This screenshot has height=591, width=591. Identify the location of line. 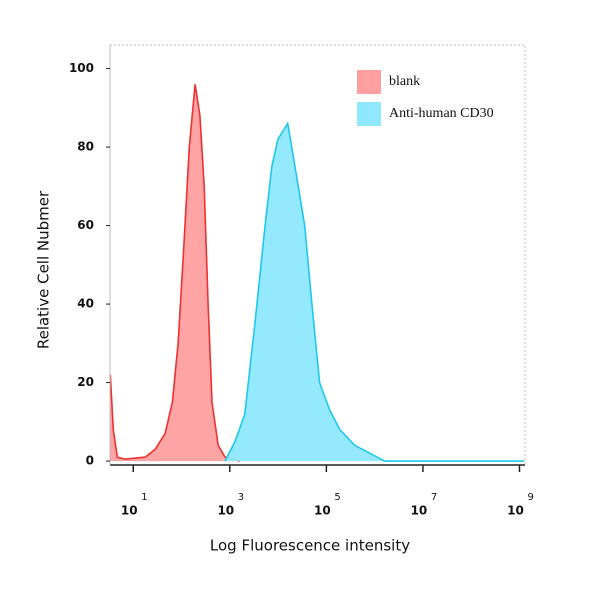
(175, 273).